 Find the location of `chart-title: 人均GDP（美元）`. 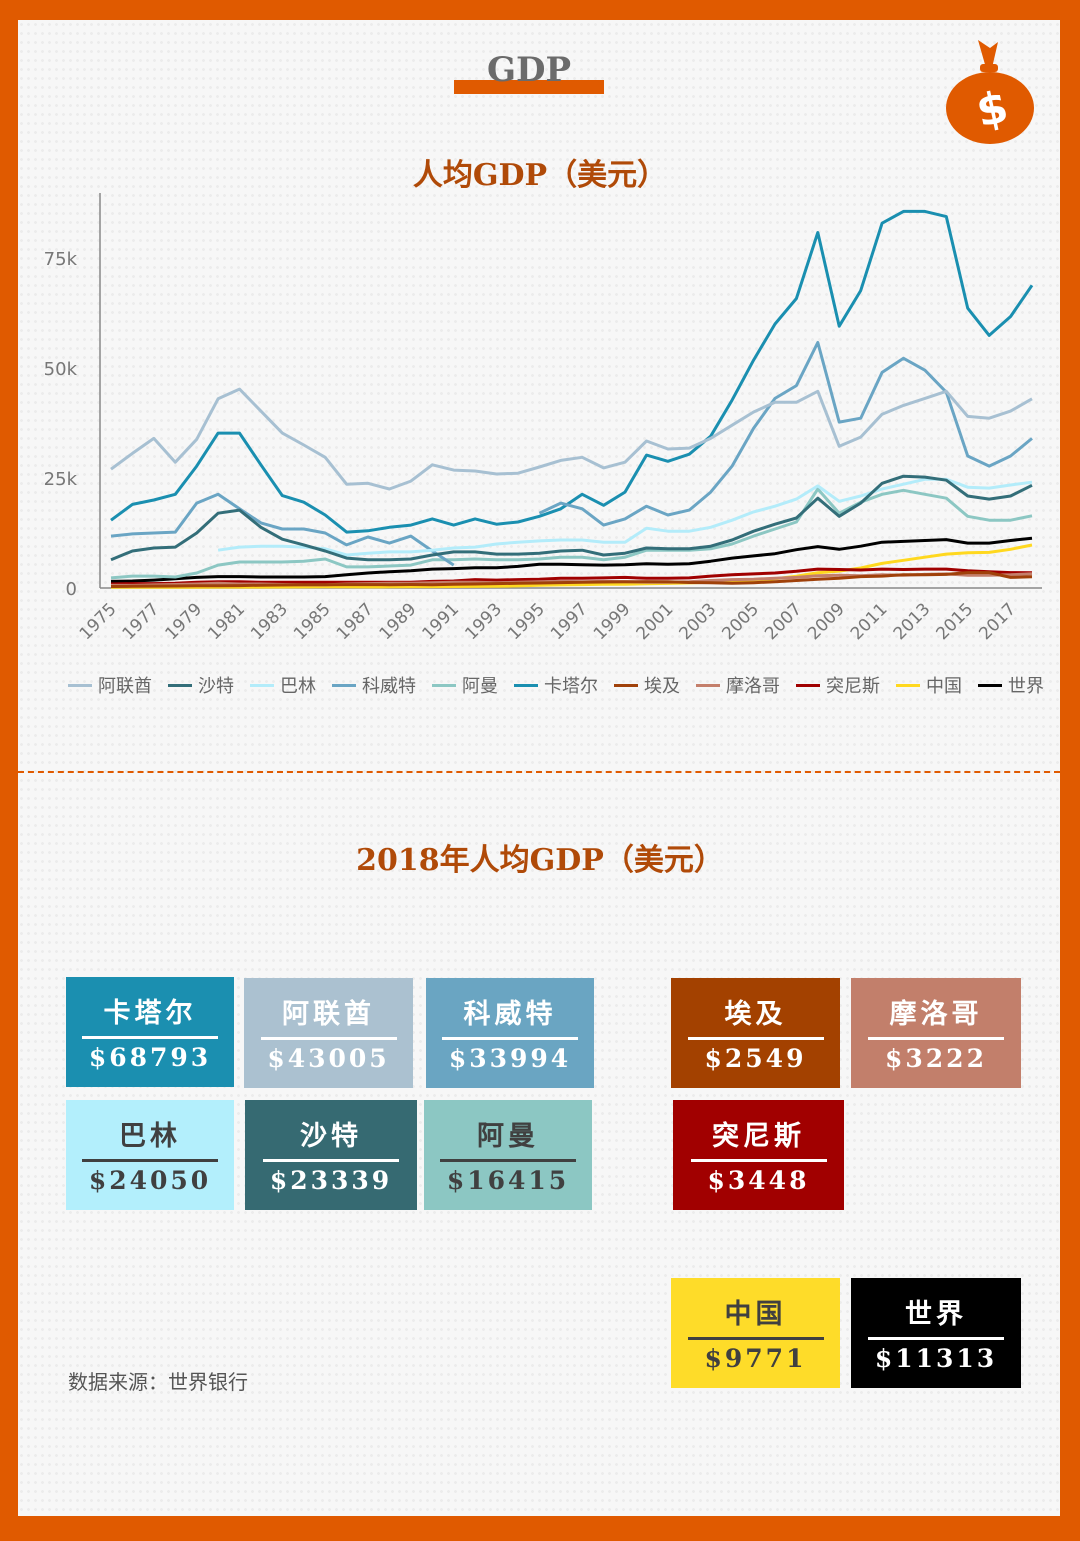

chart-title: 人均GDP（美元） is located at coordinates (540, 175).